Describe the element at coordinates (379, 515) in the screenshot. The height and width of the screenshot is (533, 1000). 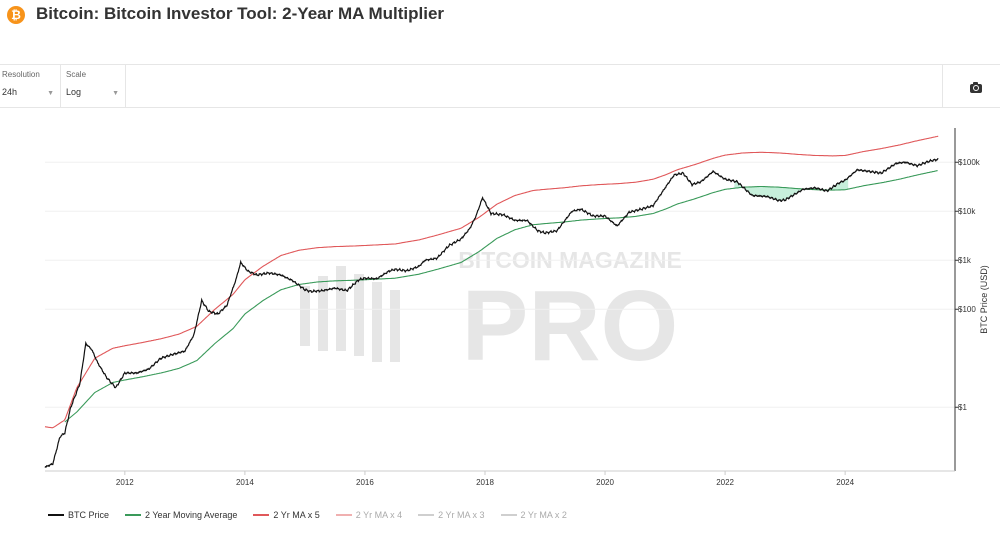
I see `legend-label: 2 Yr MA x 4` at that location.